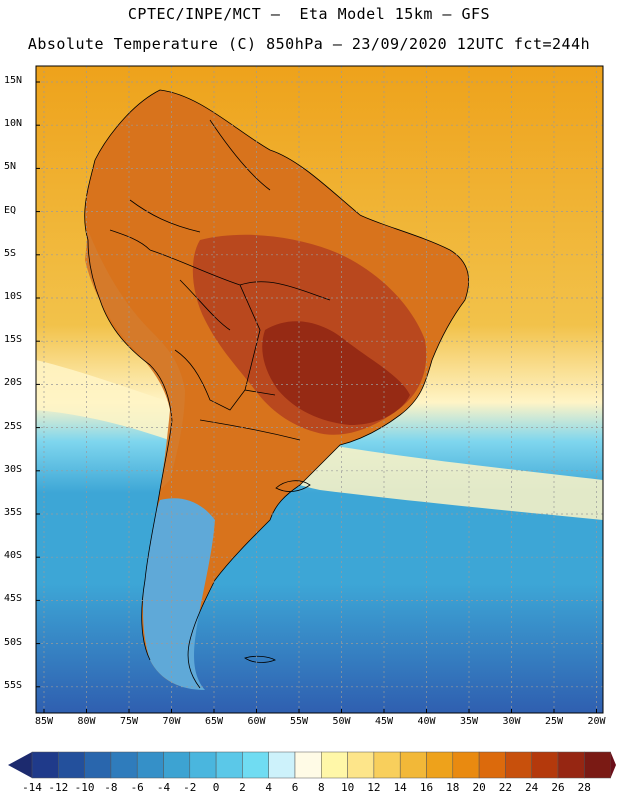 The height and width of the screenshot is (800, 618). I want to click on colorbar, so click(312, 765).